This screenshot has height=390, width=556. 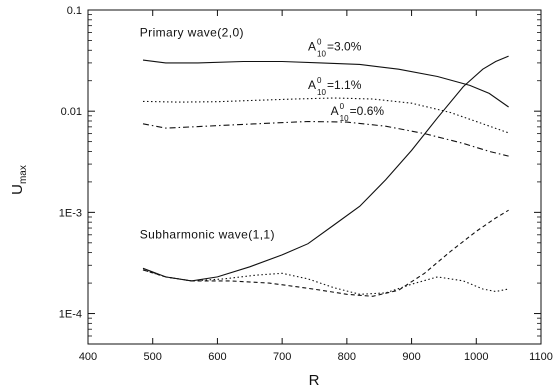 I want to click on annotation-label: Subharmonic wave(1,1), so click(x=207, y=235).